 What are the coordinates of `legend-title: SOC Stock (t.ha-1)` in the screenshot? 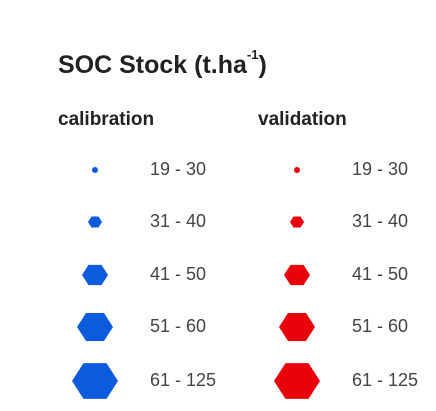 It's located at (162, 62).